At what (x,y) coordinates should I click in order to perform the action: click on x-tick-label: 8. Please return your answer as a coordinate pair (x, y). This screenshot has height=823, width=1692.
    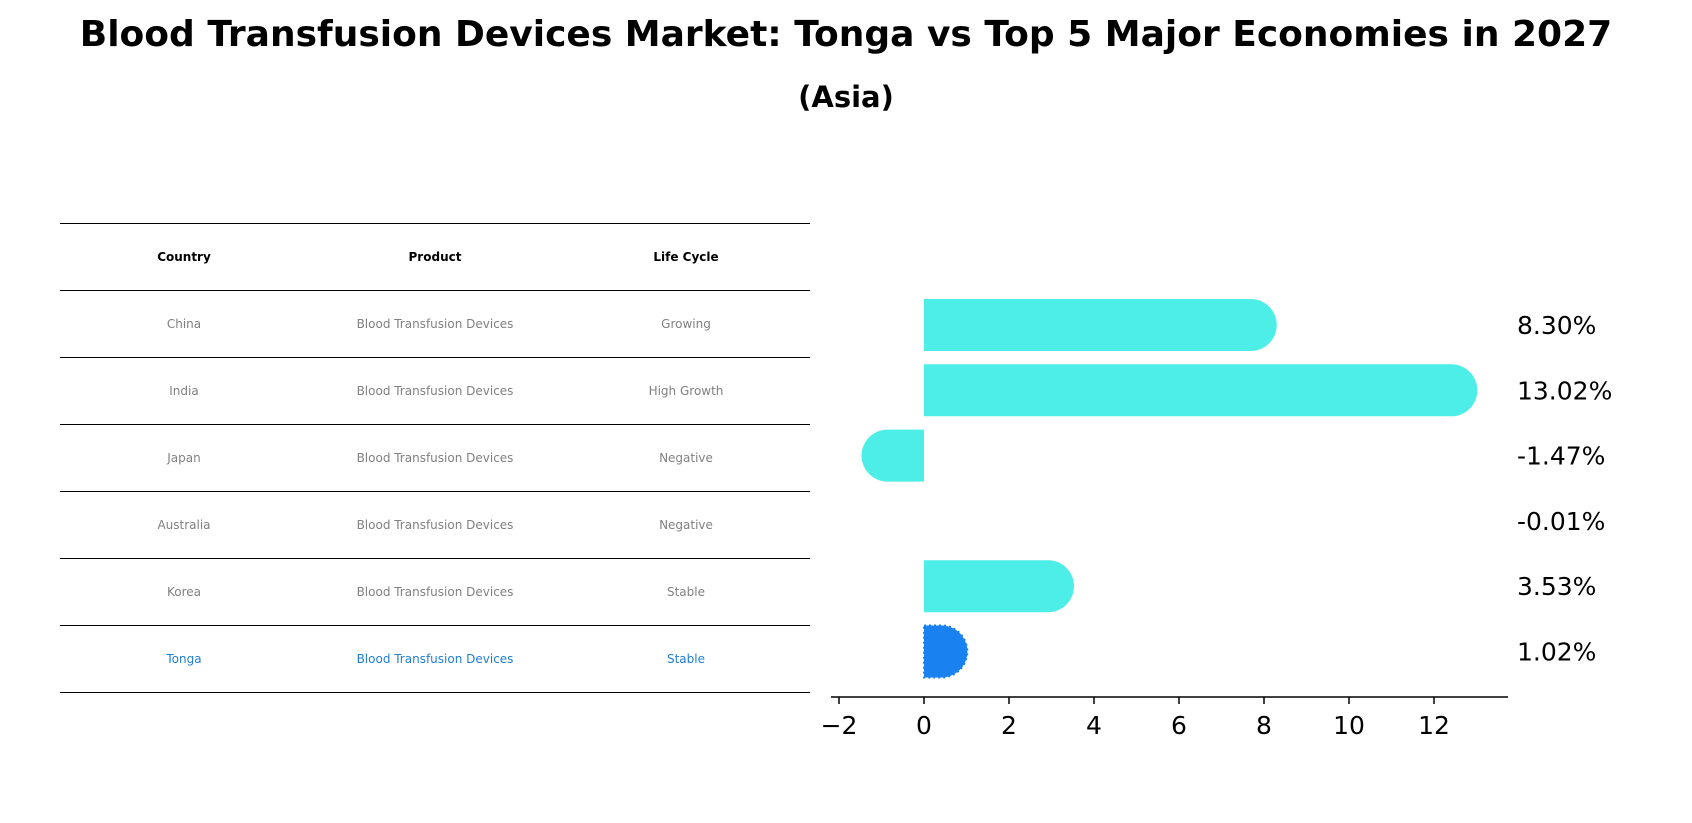
    Looking at the image, I should click on (1264, 725).